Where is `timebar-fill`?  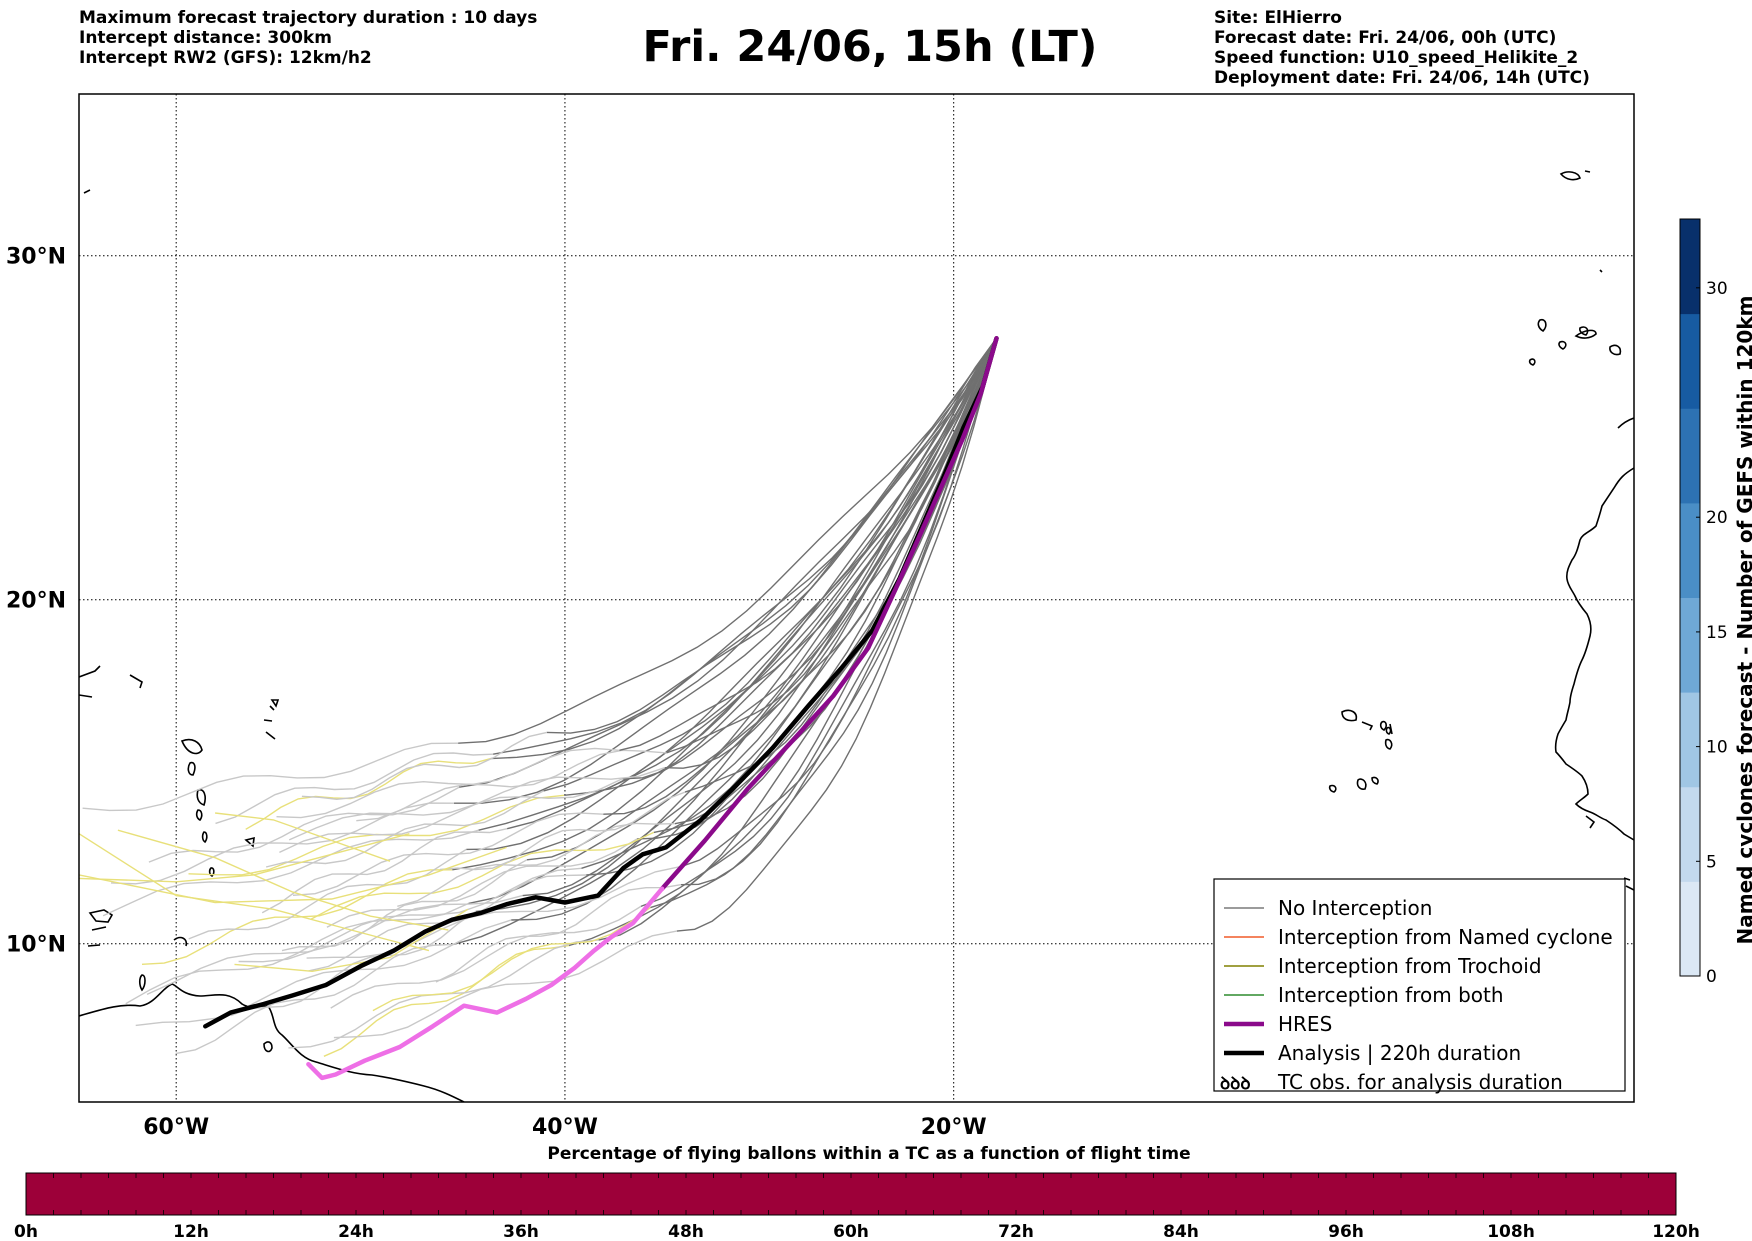 timebar-fill is located at coordinates (851, 1194).